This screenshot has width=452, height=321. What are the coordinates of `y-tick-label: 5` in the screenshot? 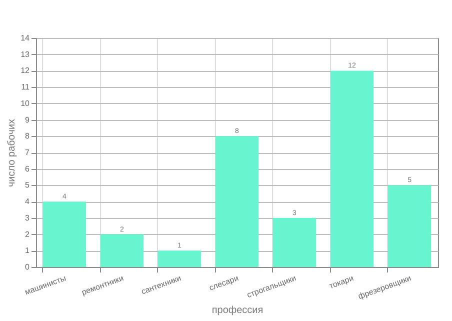 It's located at (27, 185).